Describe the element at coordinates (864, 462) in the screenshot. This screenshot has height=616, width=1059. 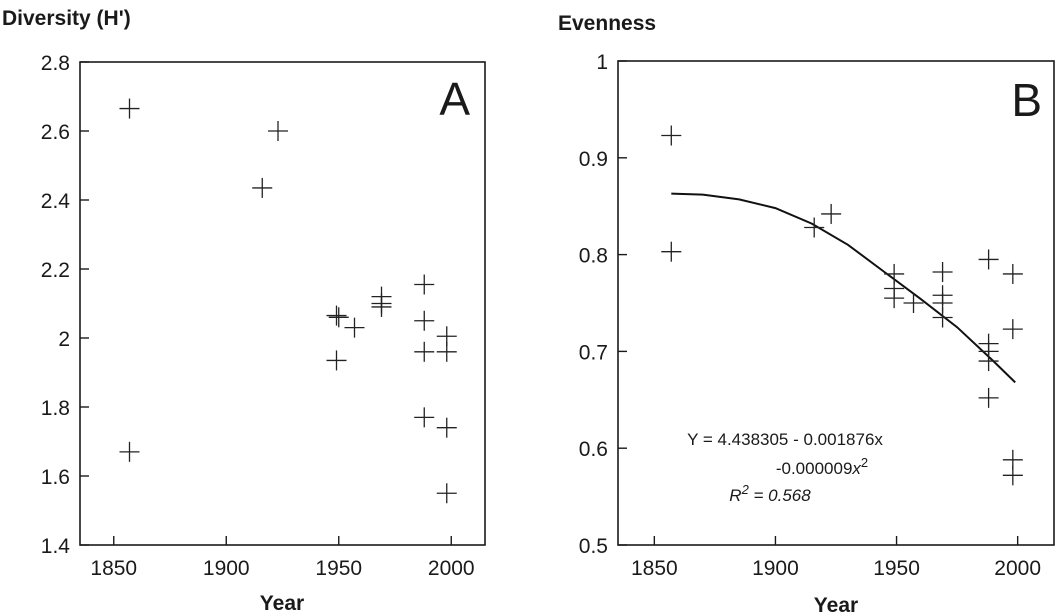
I see `equation-line-2-exponent: 2` at that location.